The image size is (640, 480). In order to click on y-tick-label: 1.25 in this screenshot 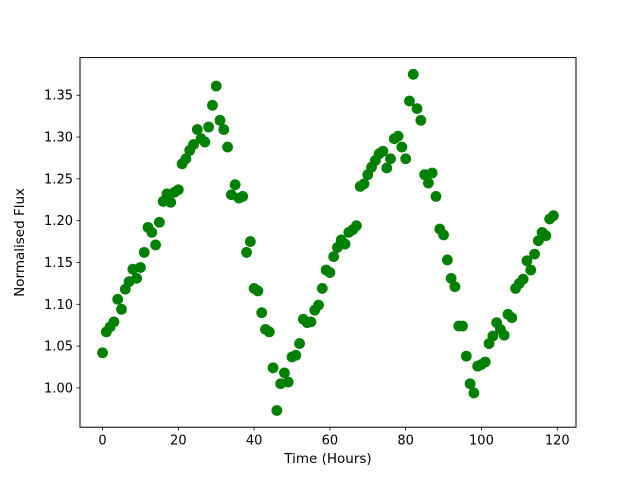, I will do `click(58, 179)`.